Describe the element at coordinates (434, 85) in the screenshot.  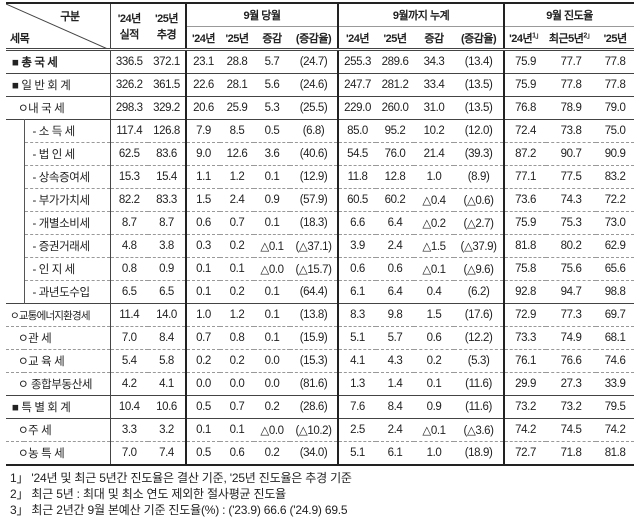
I see `value-cell: 33.4` at that location.